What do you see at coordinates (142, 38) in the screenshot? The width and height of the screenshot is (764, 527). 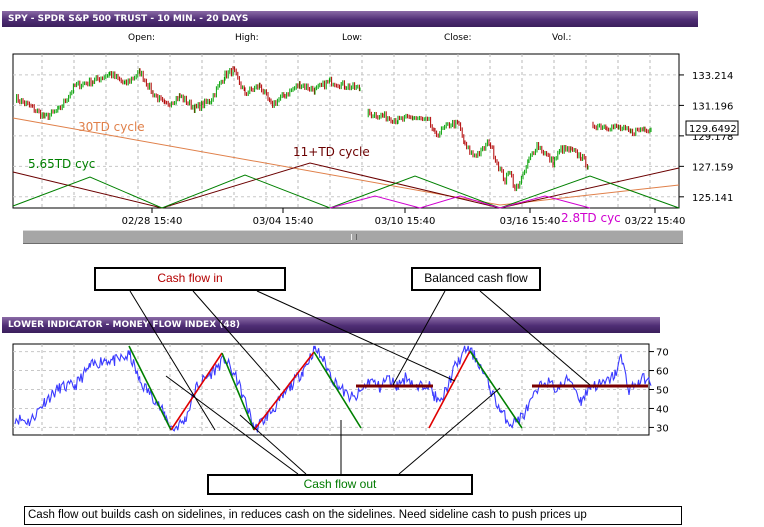 I see `open-label: Open:` at bounding box center [142, 38].